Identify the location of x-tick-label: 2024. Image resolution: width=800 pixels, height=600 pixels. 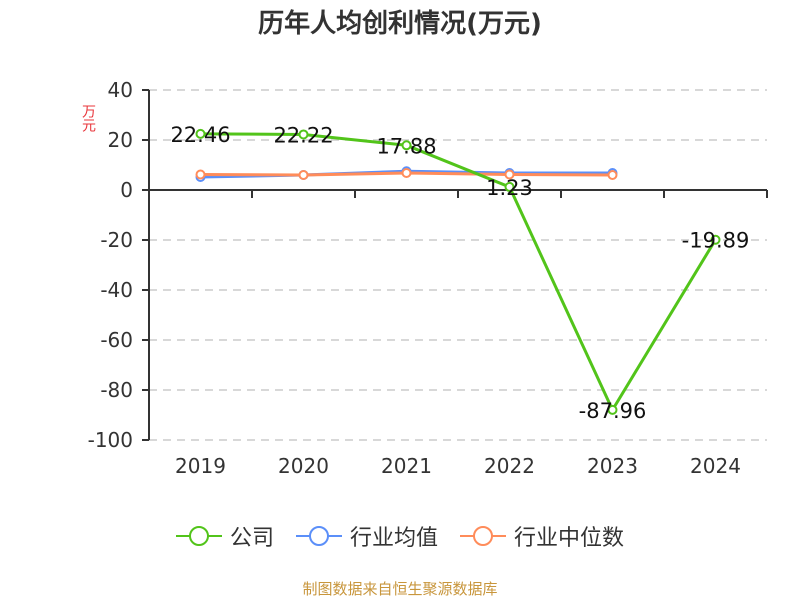
(715, 466).